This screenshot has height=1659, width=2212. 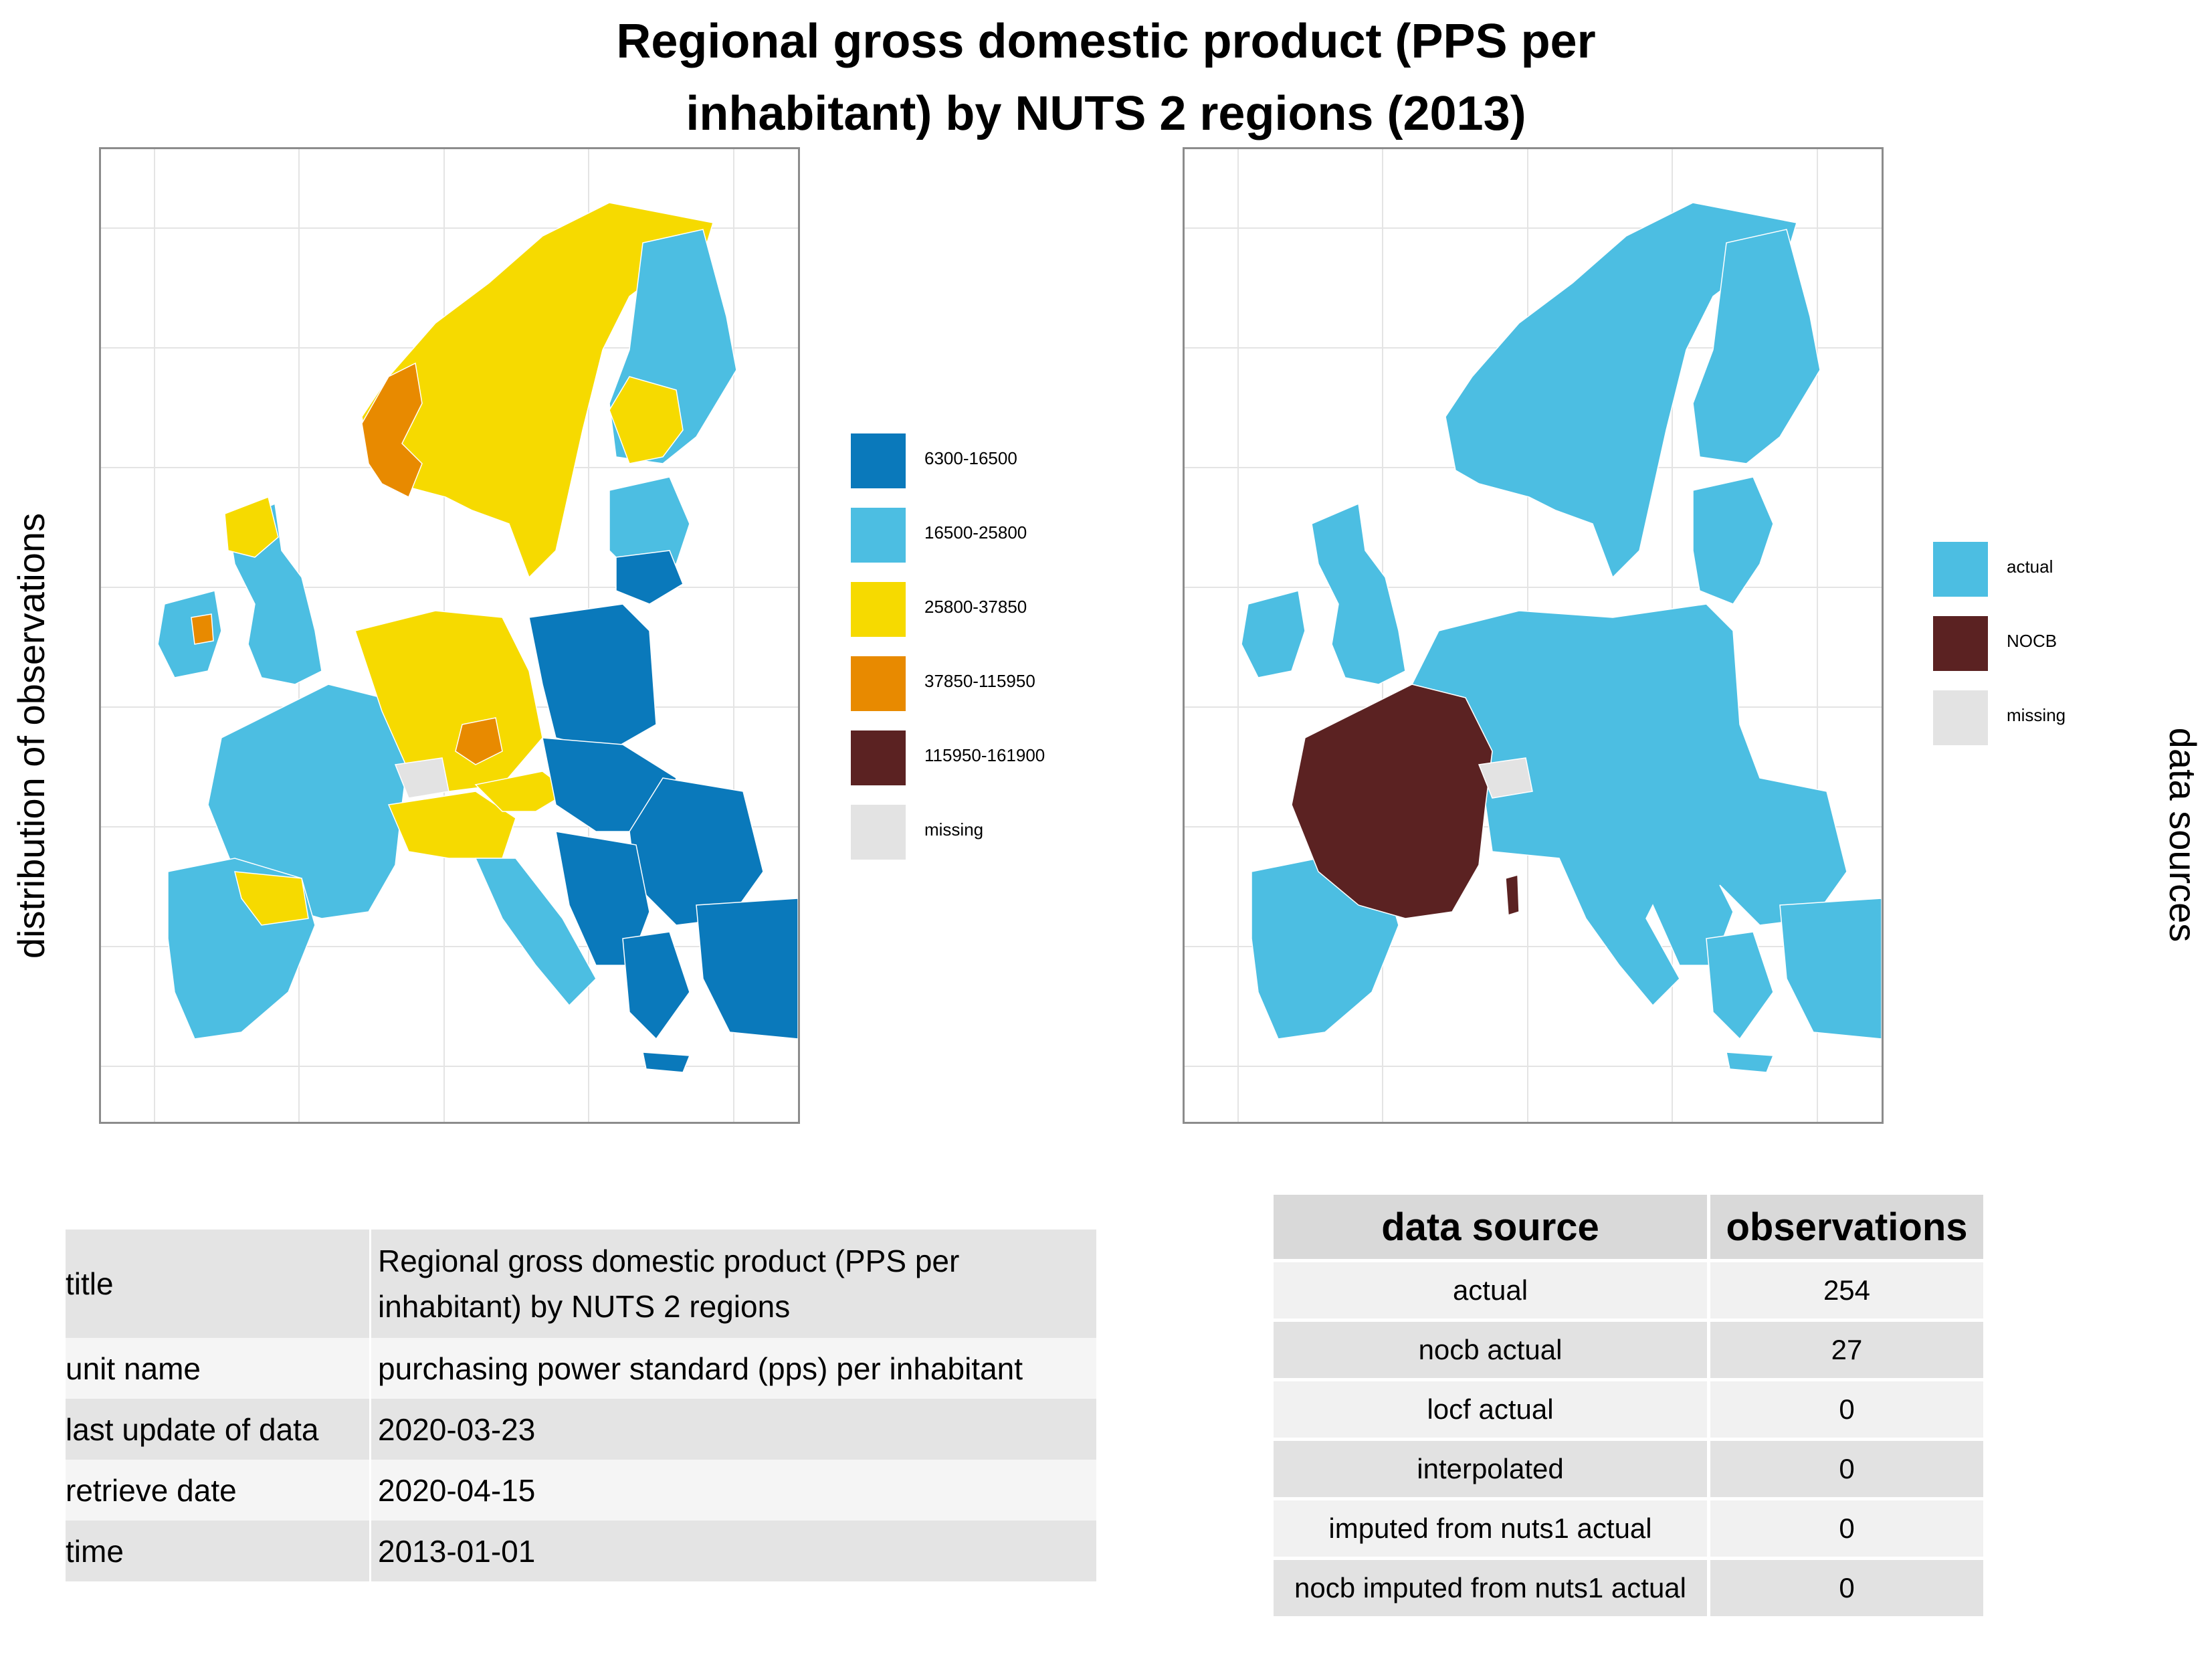 I want to click on region-ireland-dublin, so click(x=203, y=629).